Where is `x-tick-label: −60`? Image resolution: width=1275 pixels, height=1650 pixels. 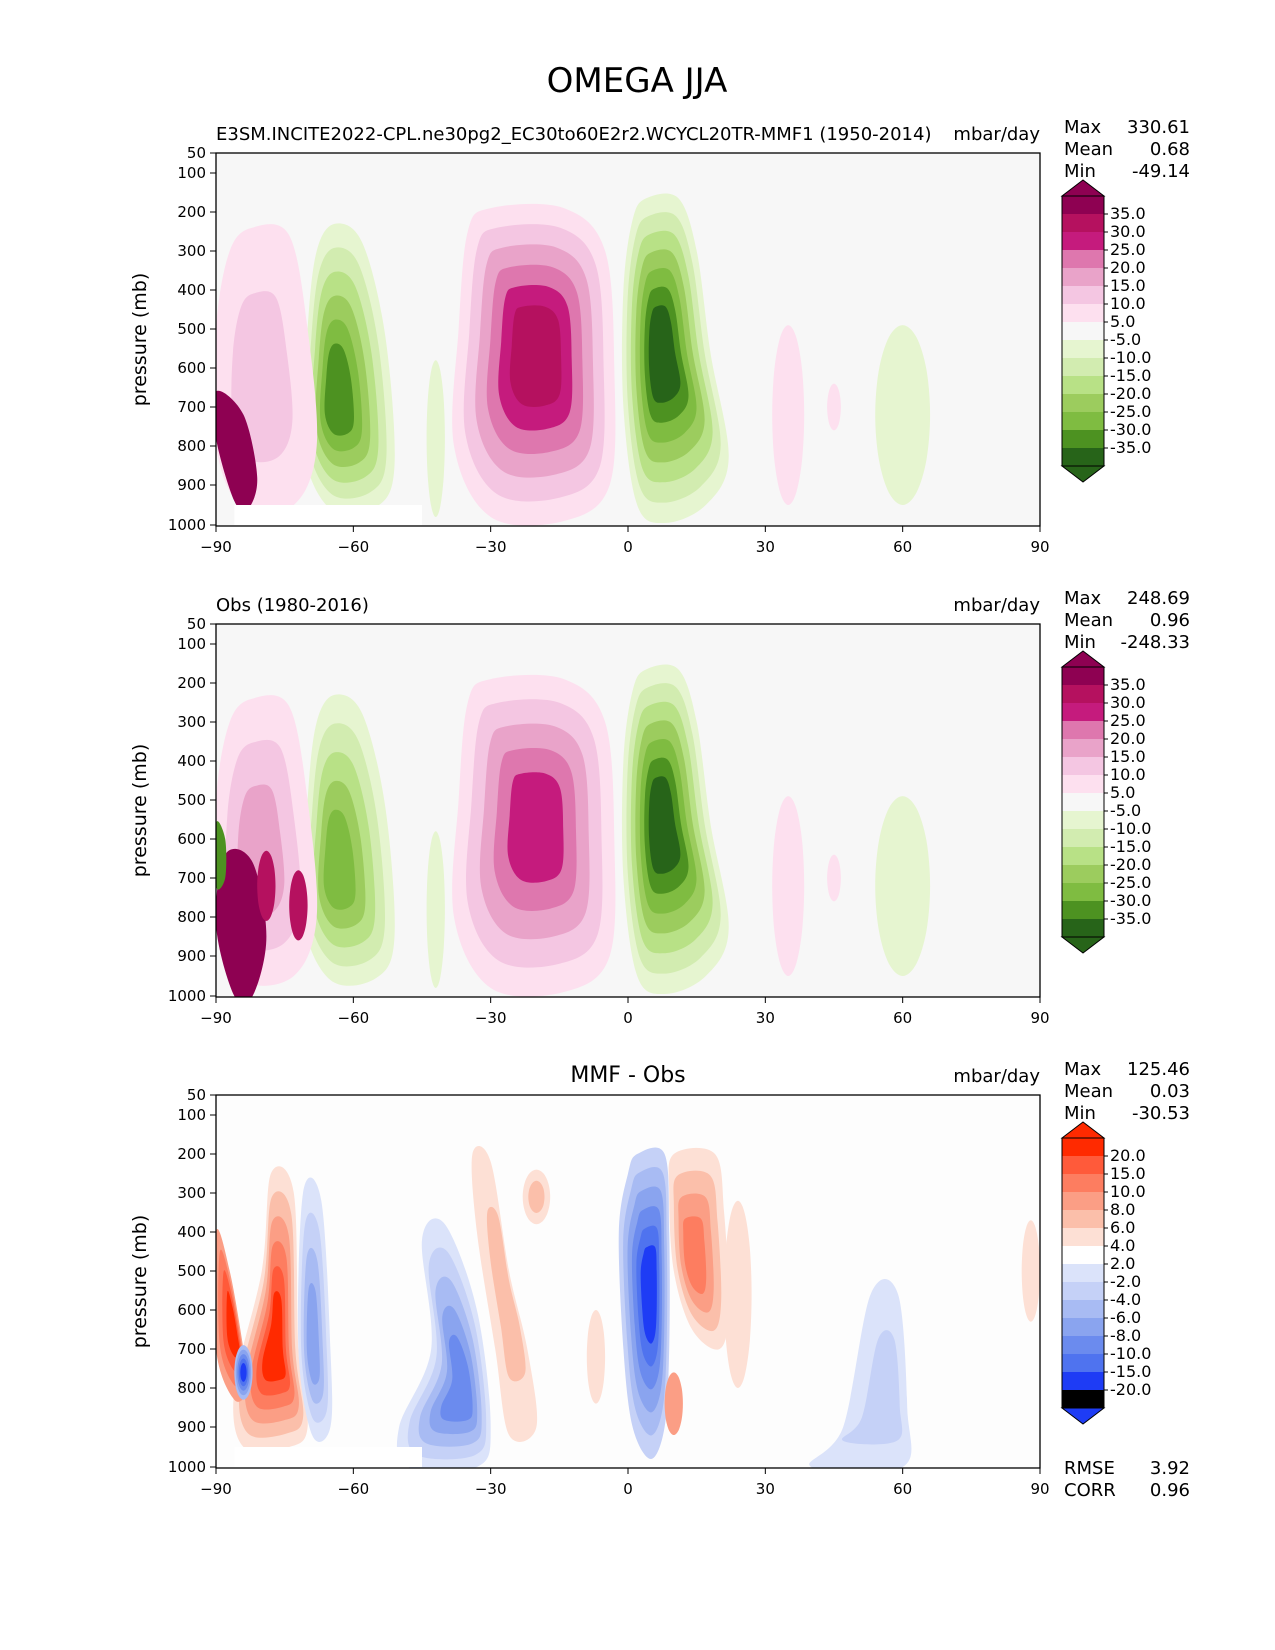 x-tick-label: −60 is located at coordinates (354, 547).